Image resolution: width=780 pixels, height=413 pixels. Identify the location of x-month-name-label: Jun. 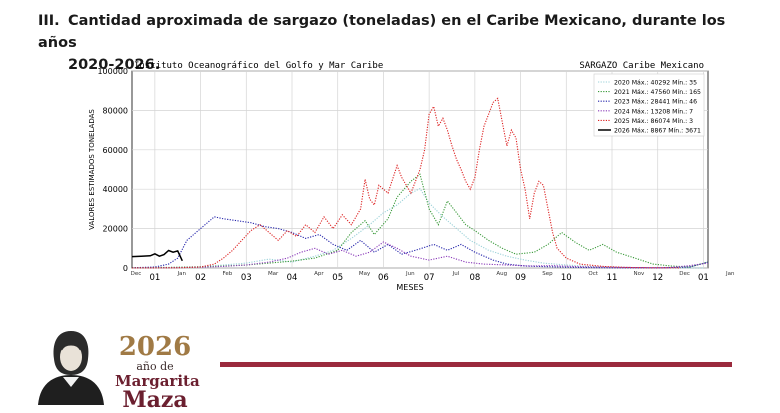
(410, 274).